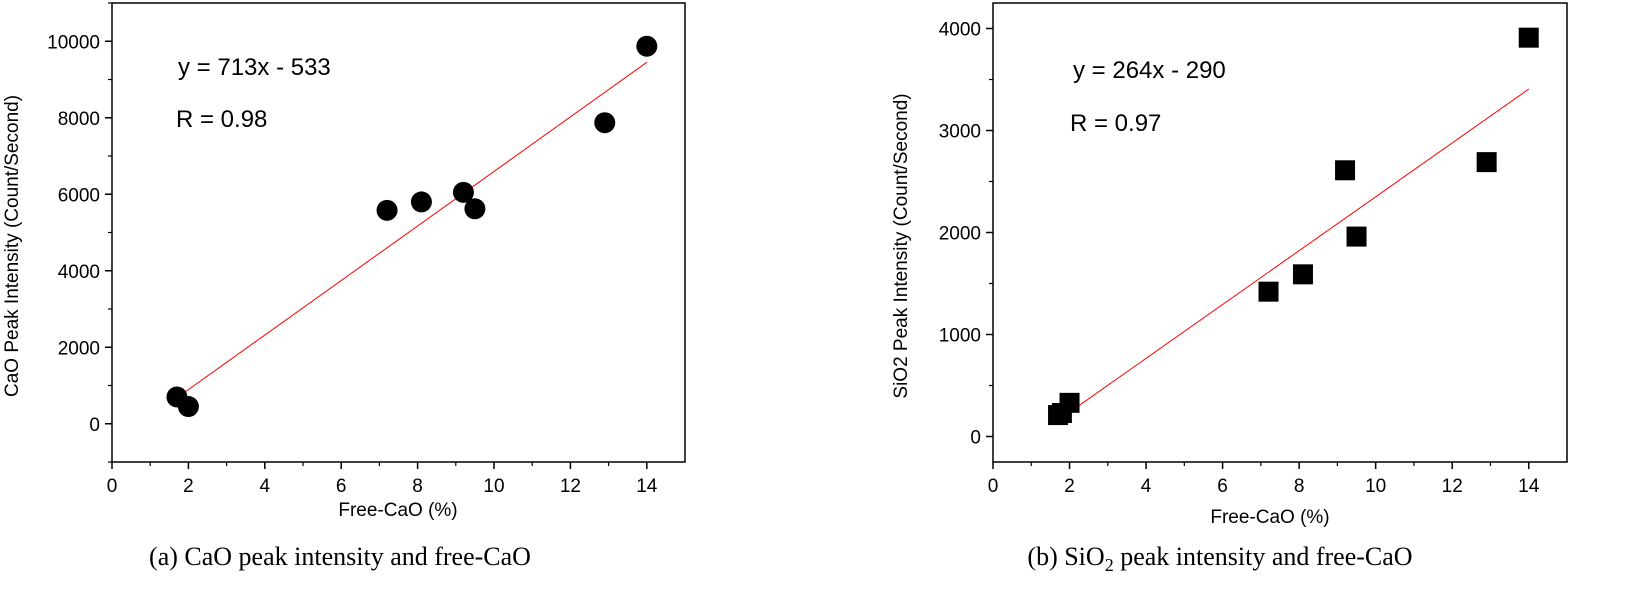  Describe the element at coordinates (1115, 123) in the screenshot. I see `chart-b-r-value: R = 0.97` at that location.